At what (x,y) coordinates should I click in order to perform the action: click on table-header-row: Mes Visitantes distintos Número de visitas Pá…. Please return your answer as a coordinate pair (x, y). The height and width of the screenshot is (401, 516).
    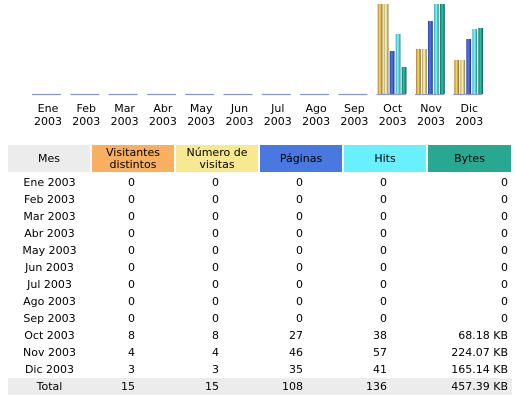
    Looking at the image, I should click on (260, 159).